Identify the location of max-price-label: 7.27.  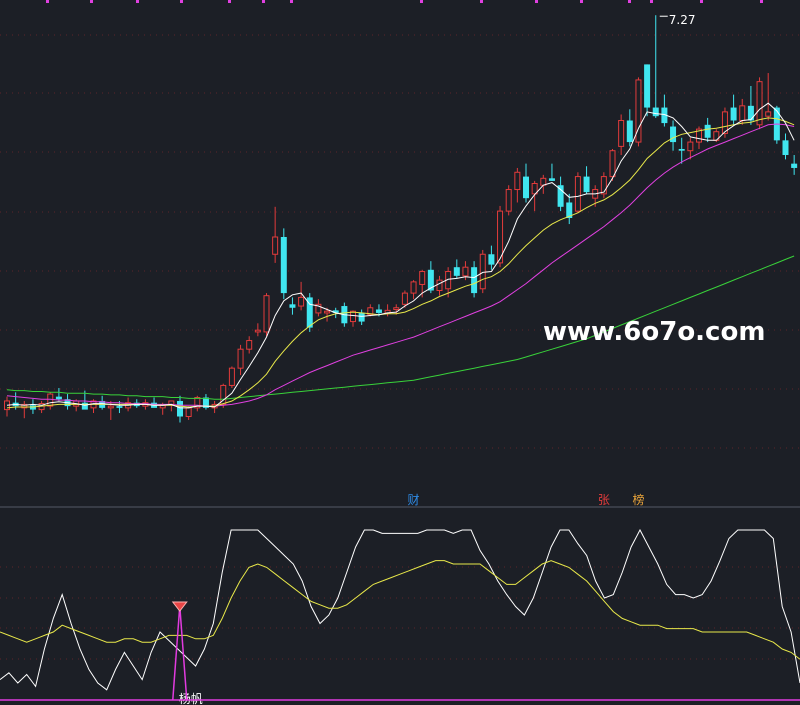
(682, 20).